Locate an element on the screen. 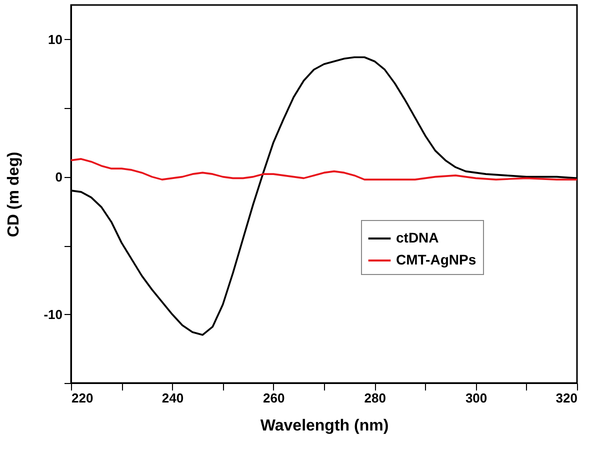 Image resolution: width=609 pixels, height=454 pixels. x-tick-label: 320 is located at coordinates (567, 398).